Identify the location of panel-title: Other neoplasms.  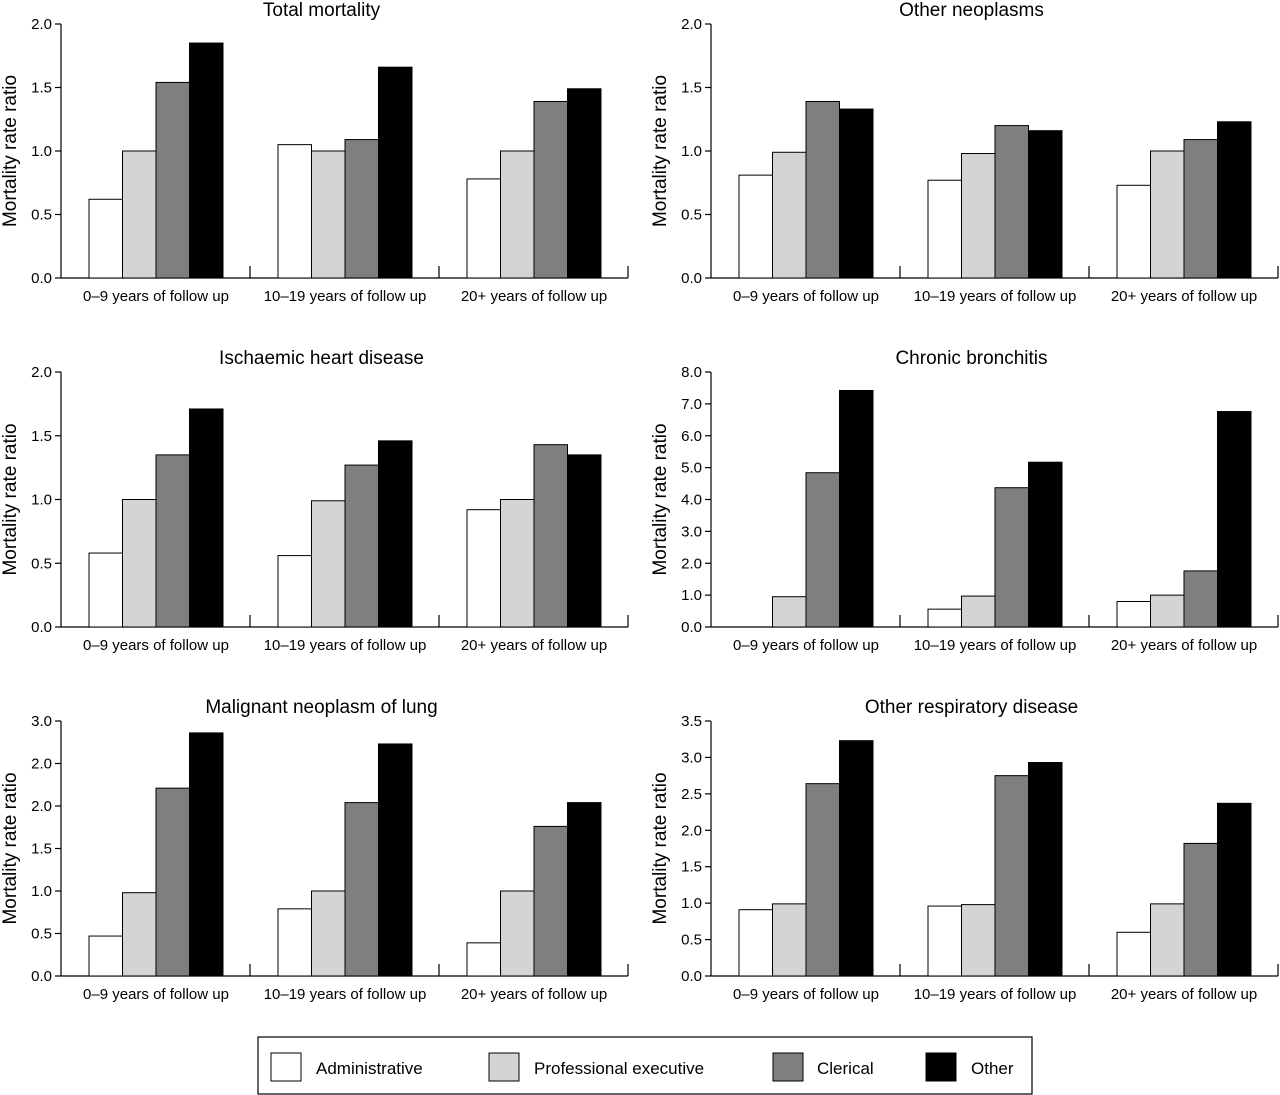
(971, 10).